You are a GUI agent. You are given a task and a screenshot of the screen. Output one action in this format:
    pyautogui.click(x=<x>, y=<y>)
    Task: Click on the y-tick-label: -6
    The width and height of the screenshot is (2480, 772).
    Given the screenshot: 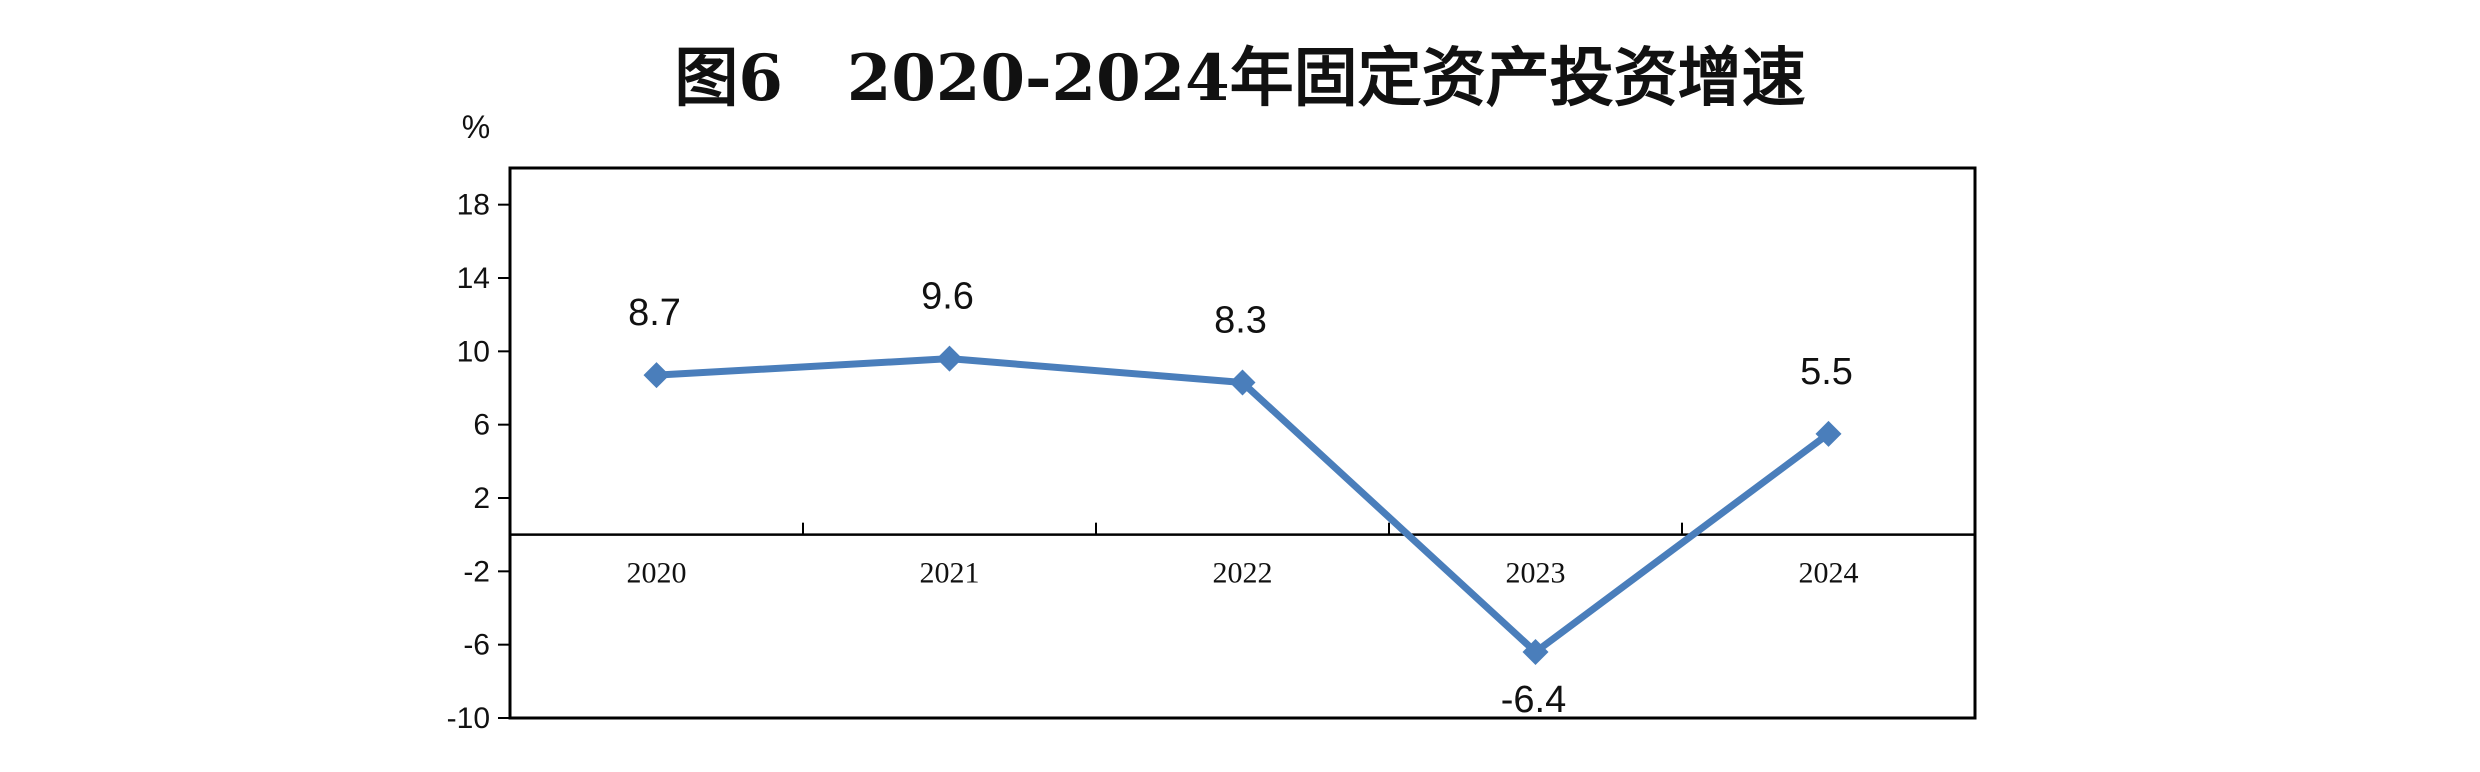 What is the action you would take?
    pyautogui.click(x=476, y=645)
    